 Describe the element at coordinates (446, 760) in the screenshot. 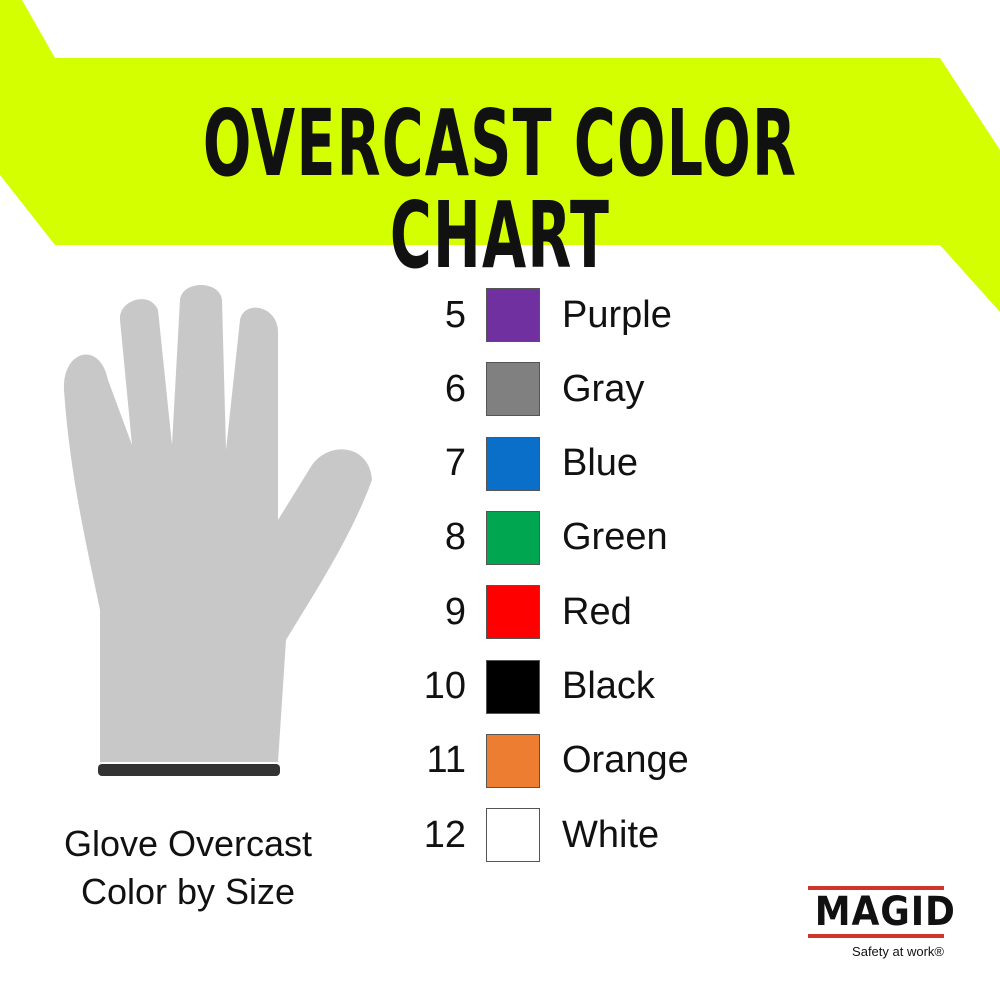

I see `size-label: 11` at that location.